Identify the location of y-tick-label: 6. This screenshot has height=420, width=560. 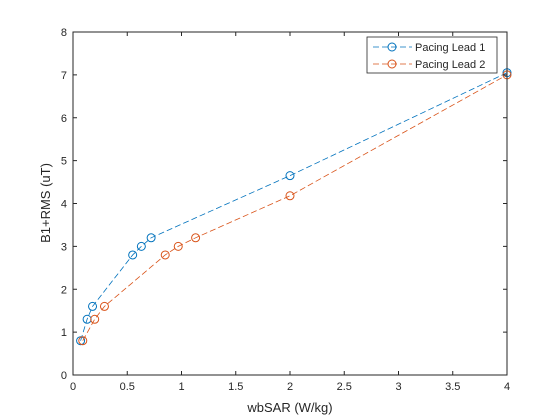
(64, 119).